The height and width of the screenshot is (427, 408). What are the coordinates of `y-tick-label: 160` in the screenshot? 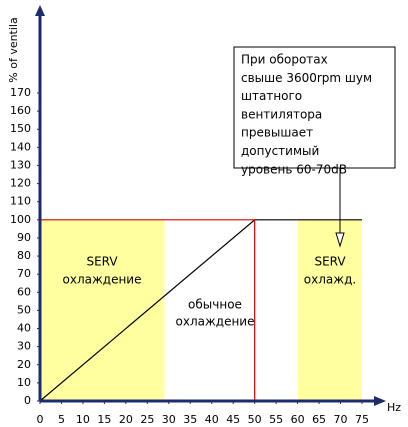 It's located at (20, 110).